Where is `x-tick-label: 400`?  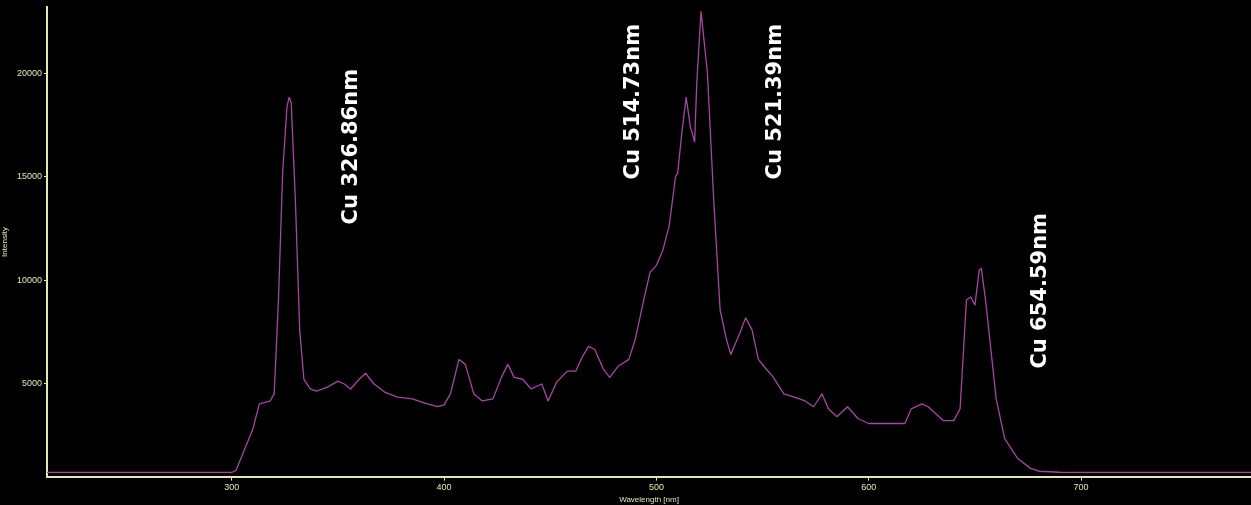 x-tick-label: 400 is located at coordinates (444, 487).